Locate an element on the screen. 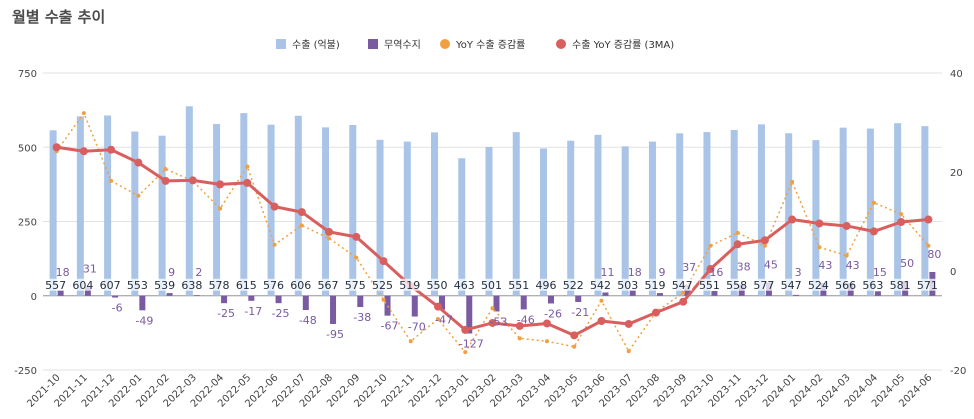 The width and height of the screenshot is (974, 419). export-value-label: 575 is located at coordinates (355, 285).